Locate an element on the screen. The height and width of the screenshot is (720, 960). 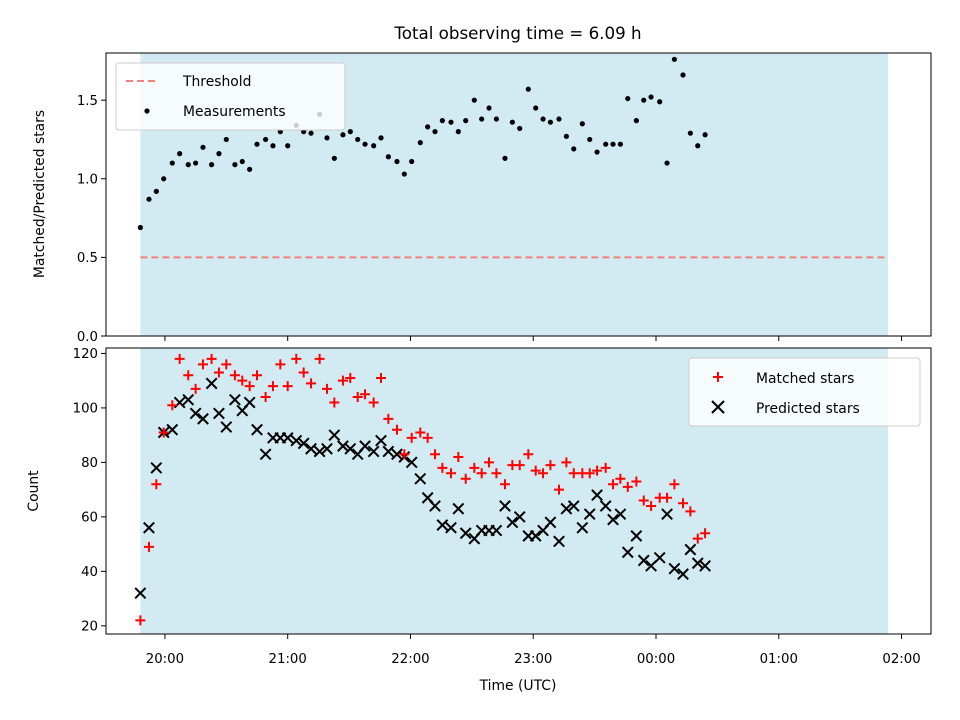
ratio-y-tick-label: 1.0 is located at coordinates (87, 180).